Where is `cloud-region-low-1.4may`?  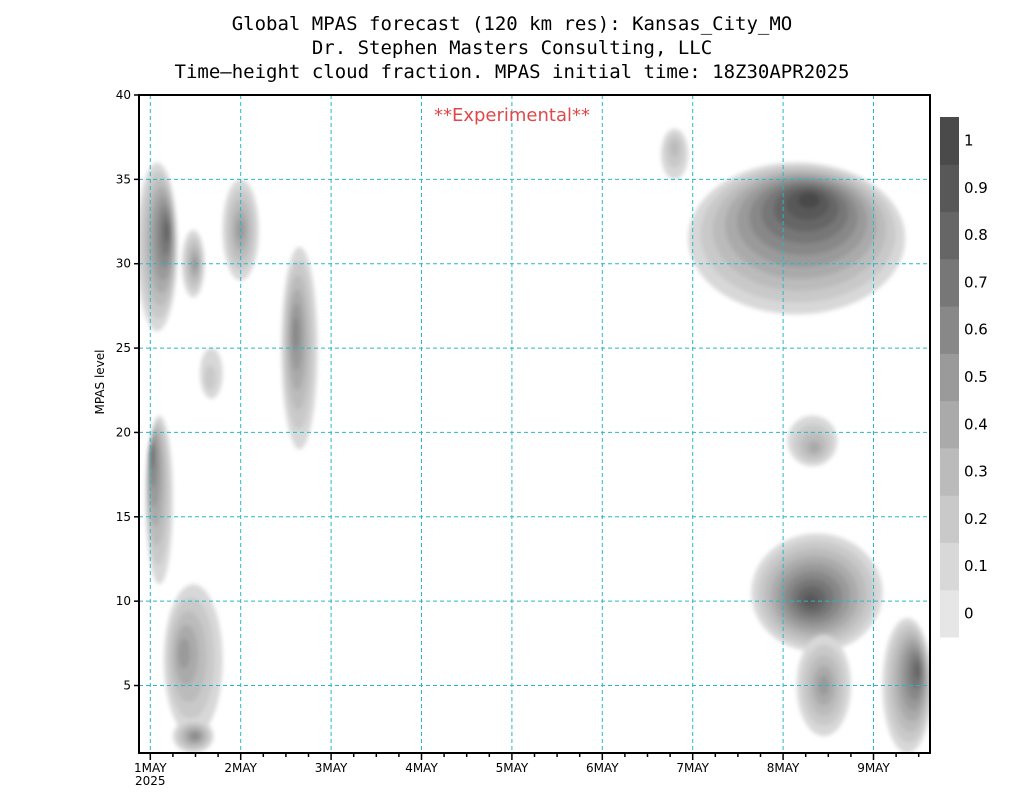 cloud-region-low-1.4may is located at coordinates (193, 660).